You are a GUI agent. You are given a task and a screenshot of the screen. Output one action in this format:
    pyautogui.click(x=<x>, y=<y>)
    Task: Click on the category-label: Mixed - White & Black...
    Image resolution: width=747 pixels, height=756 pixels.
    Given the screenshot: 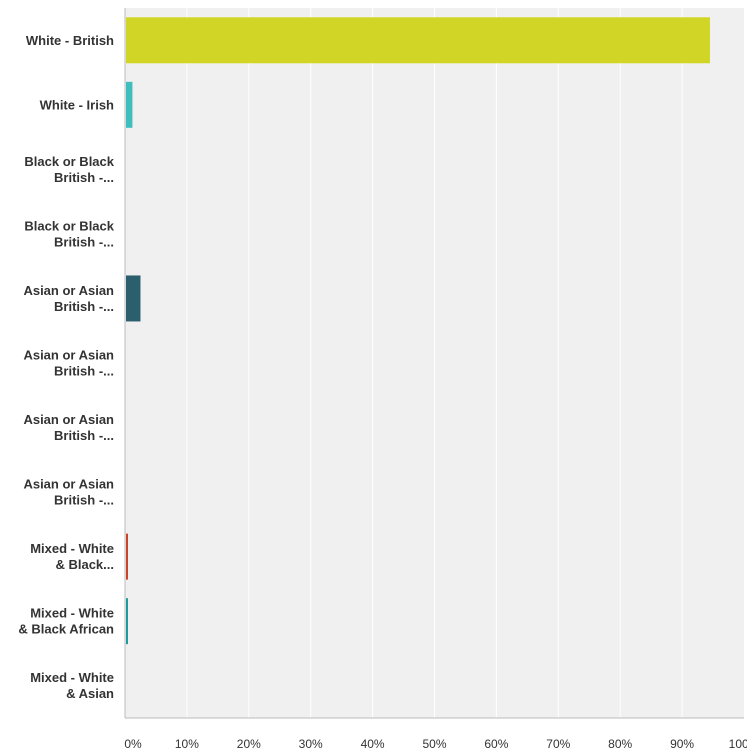 What is the action you would take?
    pyautogui.click(x=72, y=556)
    